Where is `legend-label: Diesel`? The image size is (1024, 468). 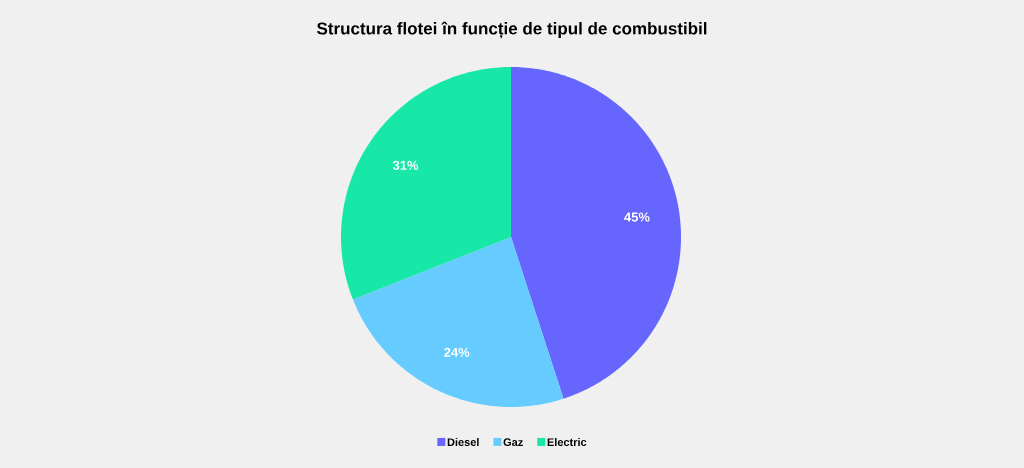
legend-label: Diesel is located at coordinates (463, 442).